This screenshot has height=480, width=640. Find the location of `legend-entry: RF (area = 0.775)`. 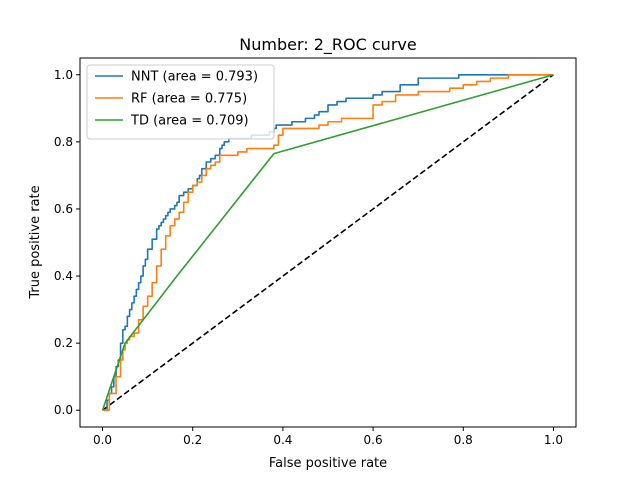

legend-entry: RF (area = 0.775) is located at coordinates (189, 99).